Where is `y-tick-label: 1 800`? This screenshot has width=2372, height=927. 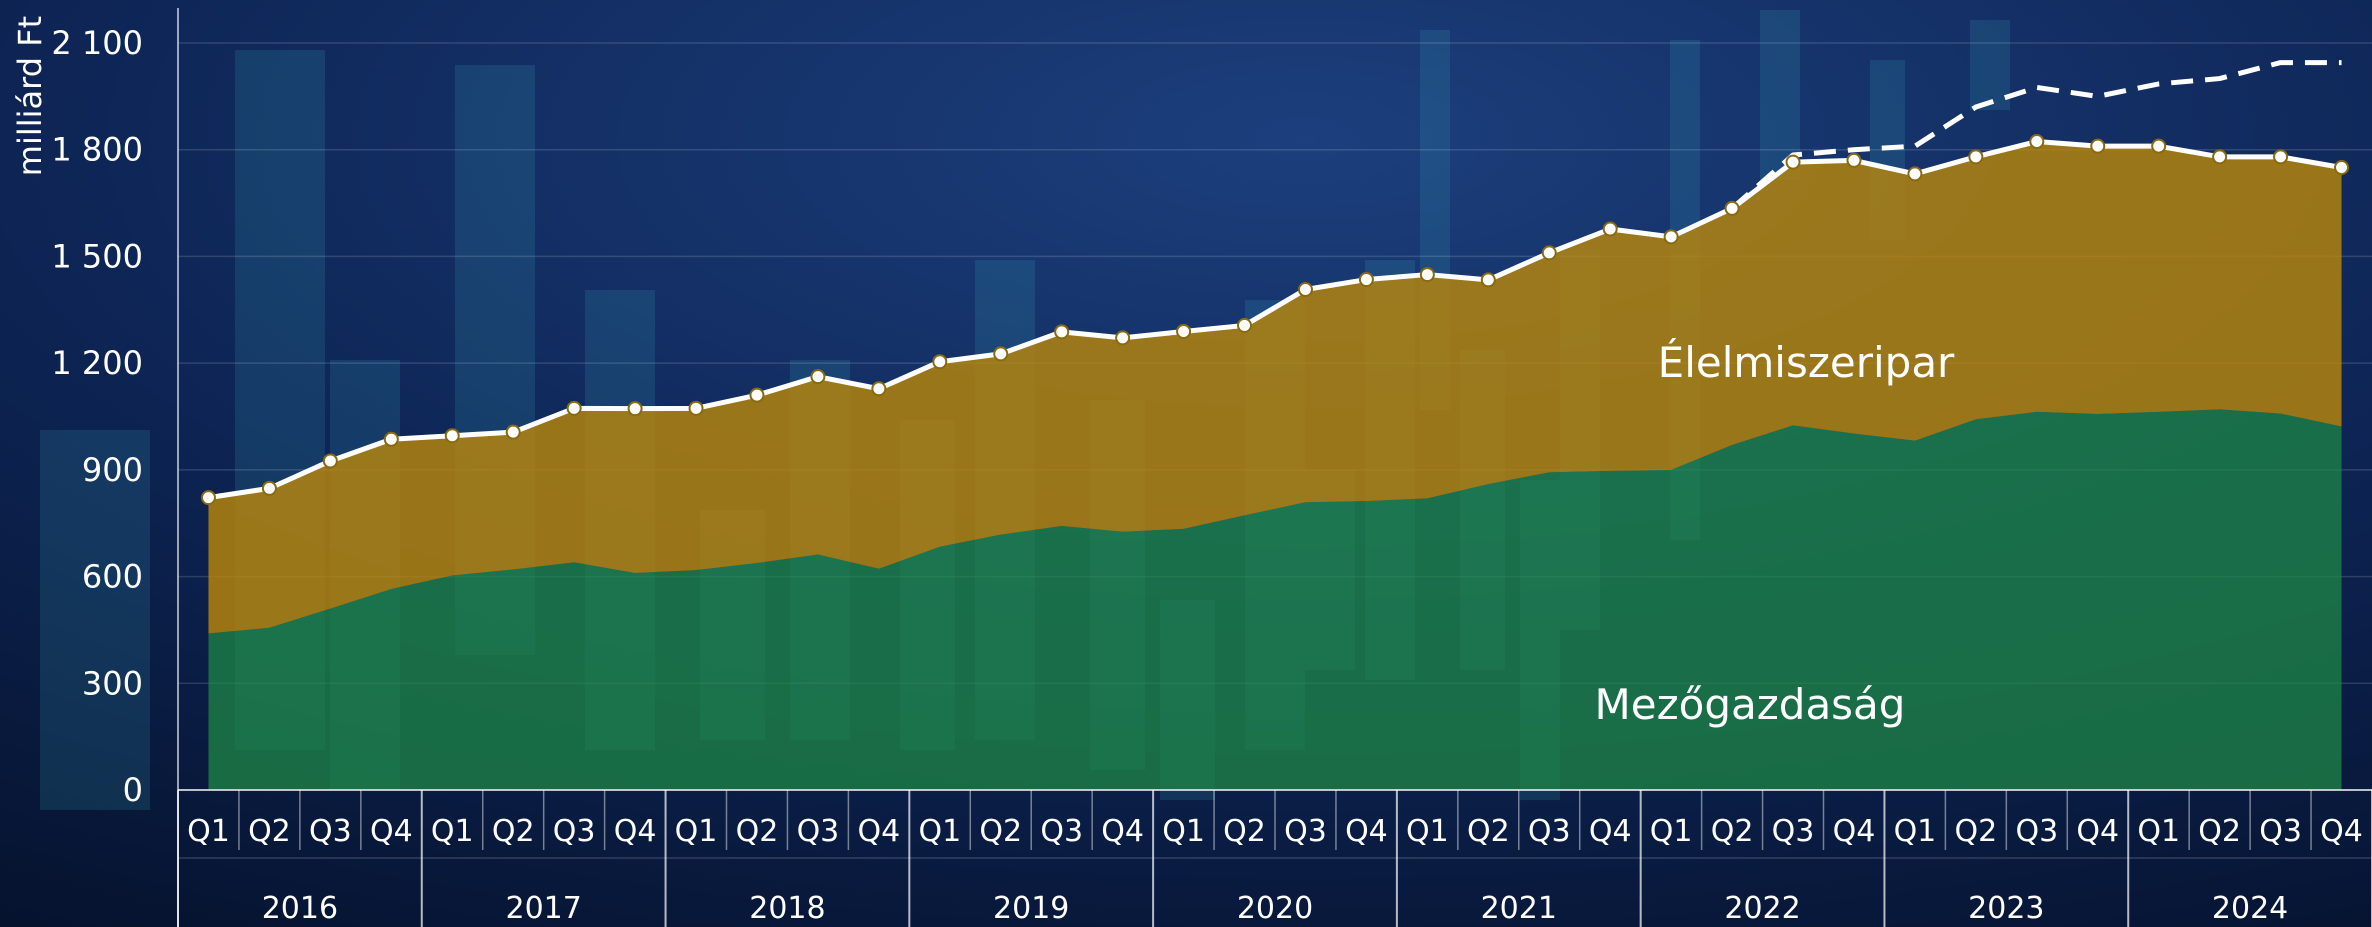 y-tick-label: 1 800 is located at coordinates (97, 150).